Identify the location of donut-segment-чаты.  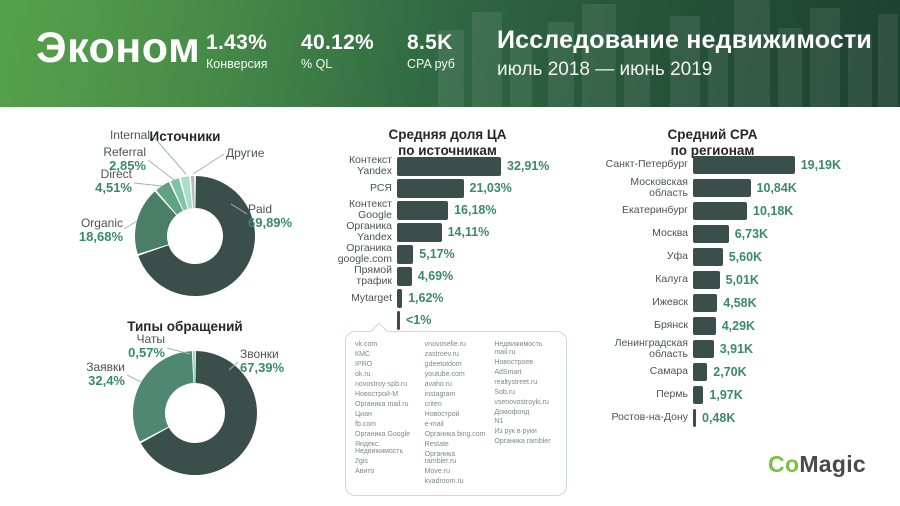
(194, 367).